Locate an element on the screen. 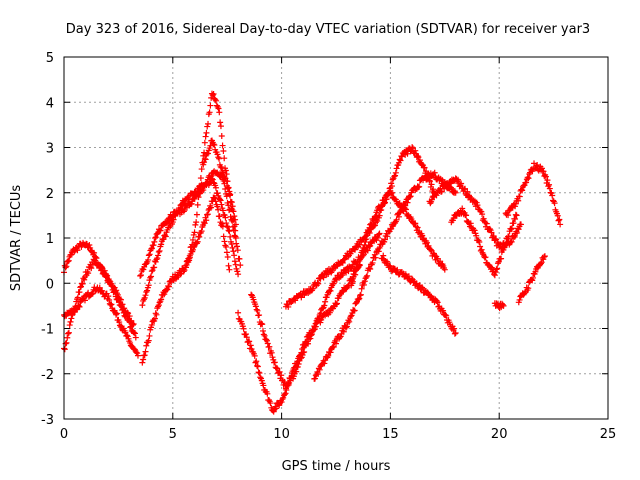  y-axis-title: SDTVAR / TECUs is located at coordinates (16, 238).